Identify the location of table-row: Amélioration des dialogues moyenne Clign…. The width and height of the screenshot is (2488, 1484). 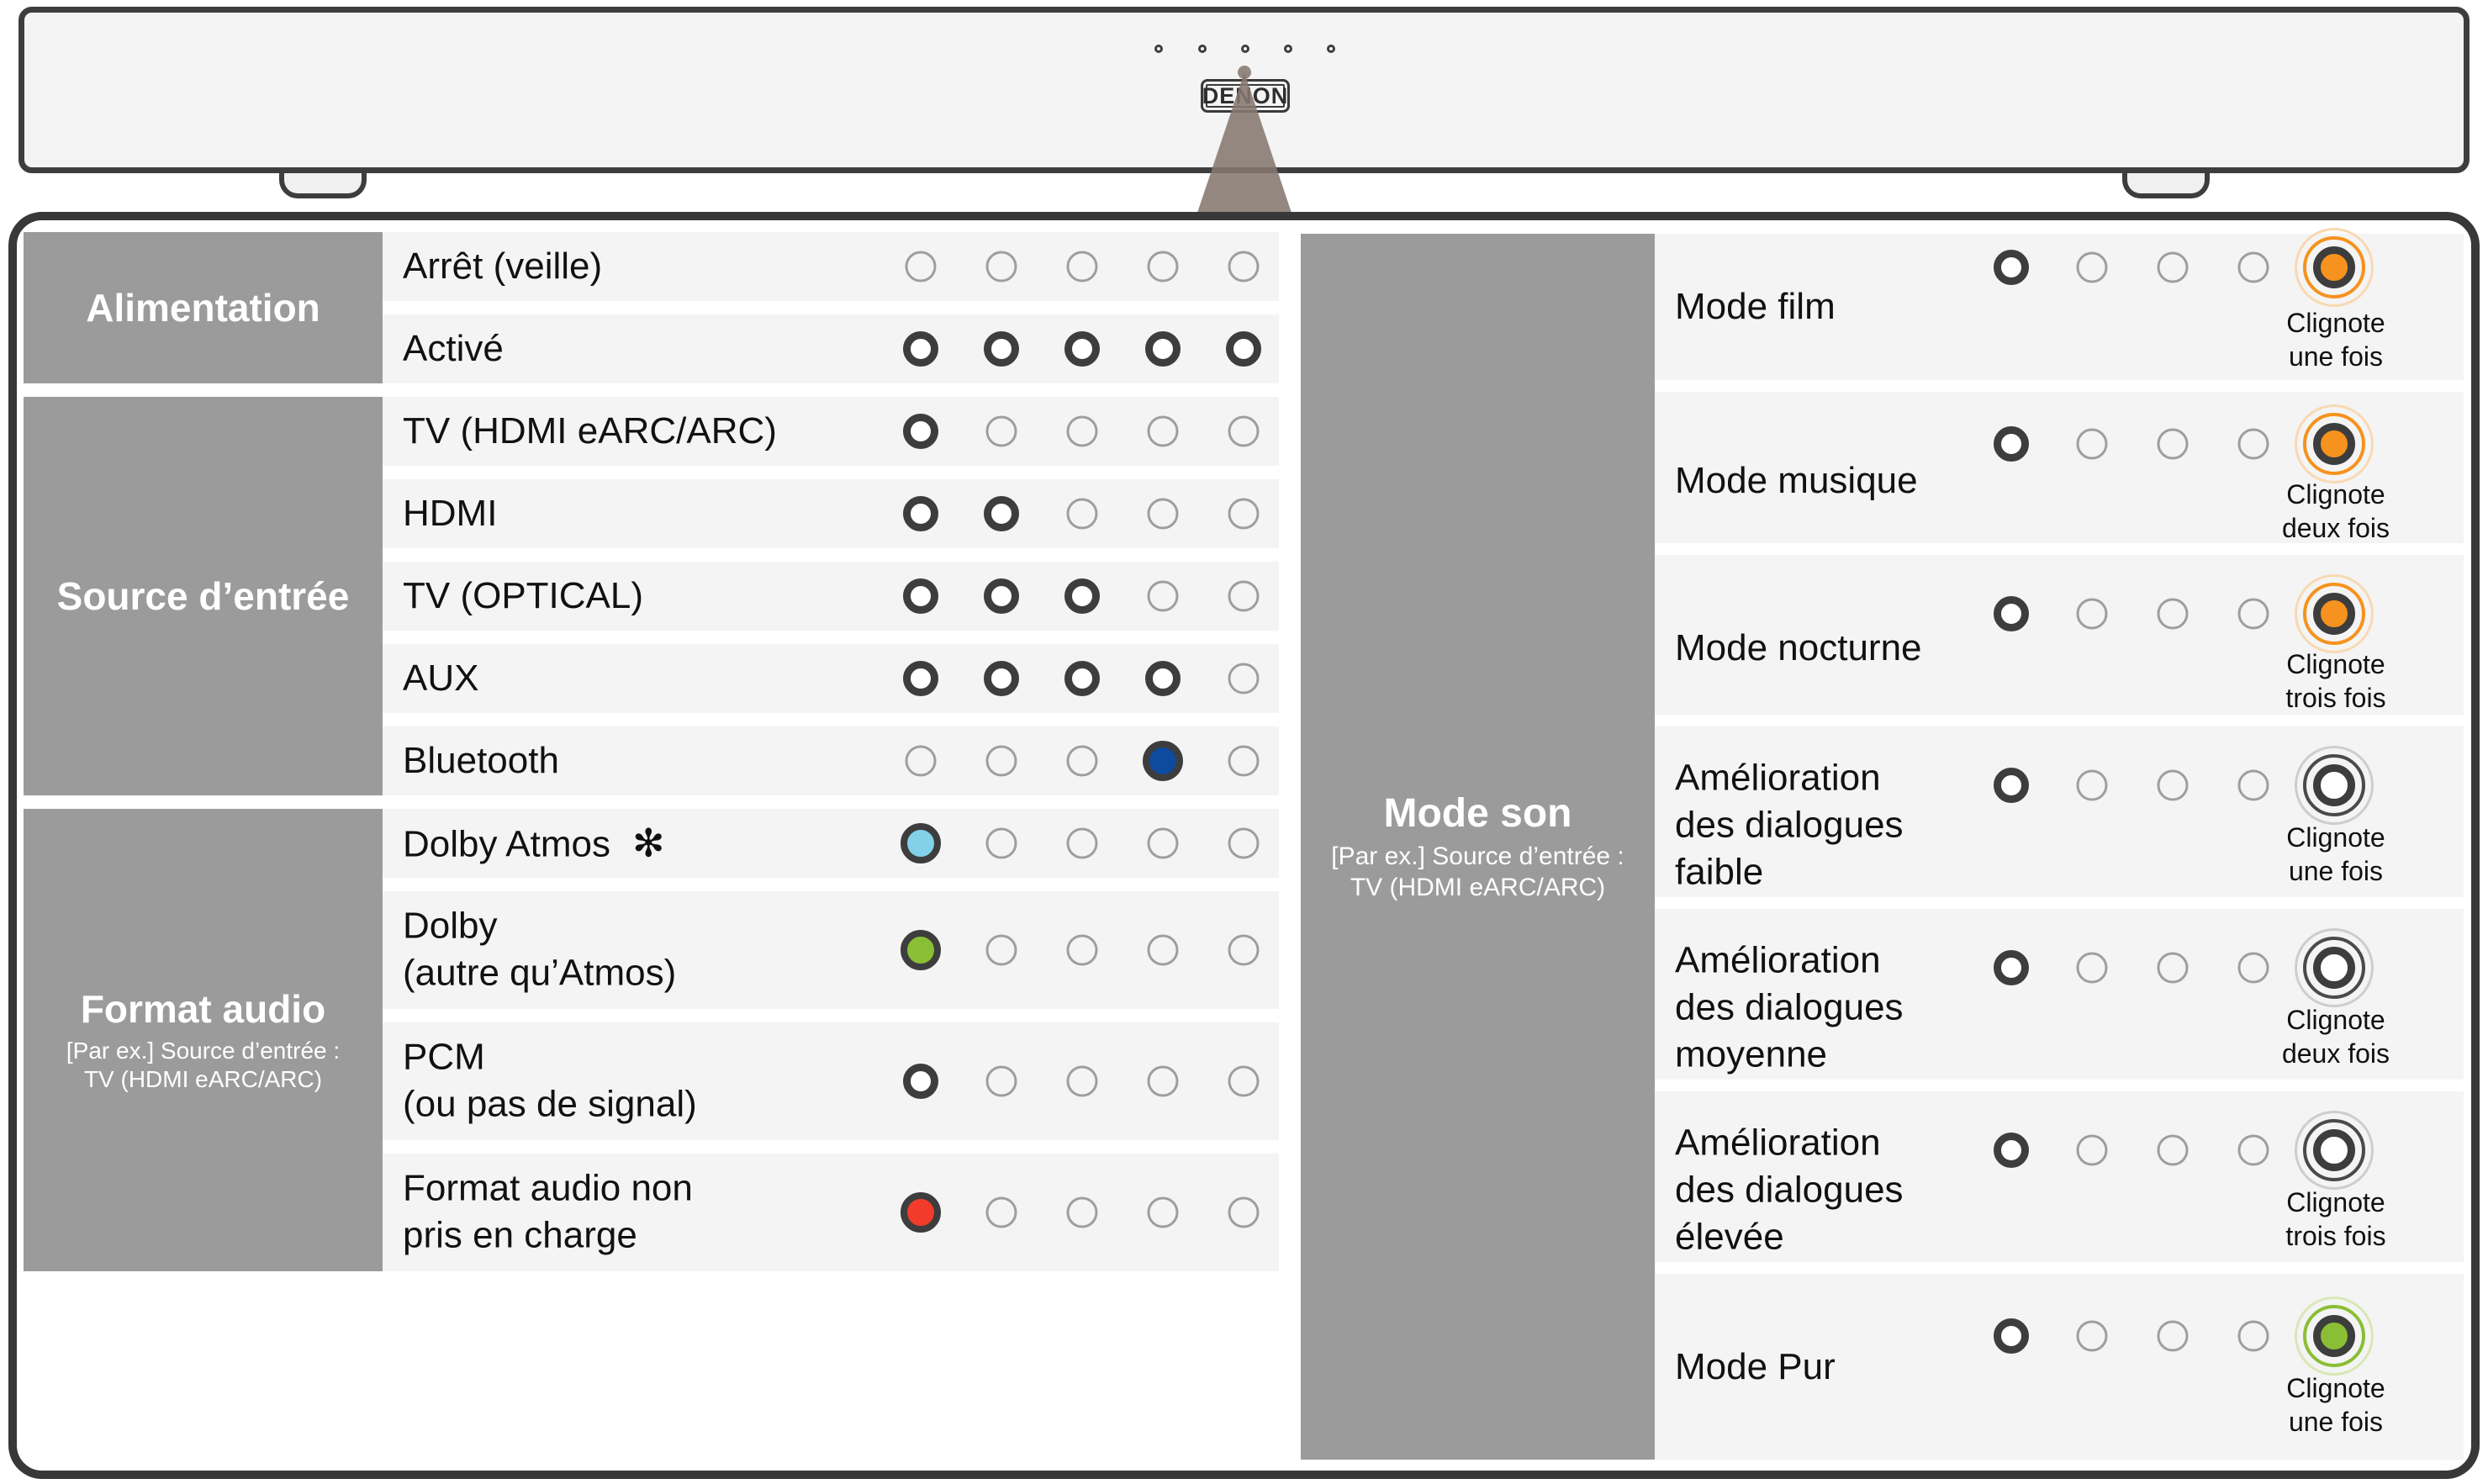
(2059, 994).